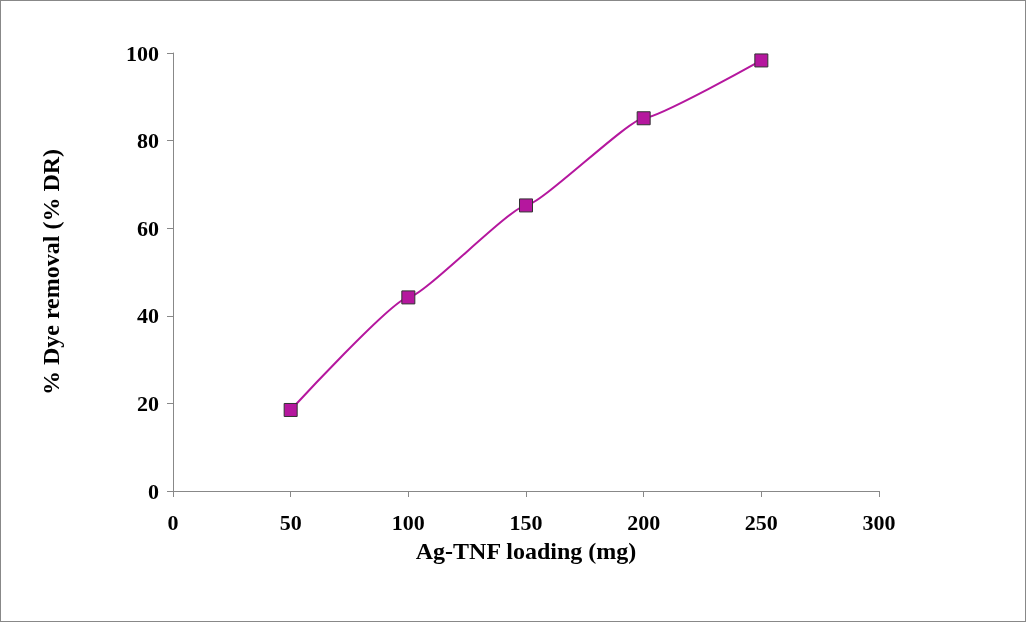  I want to click on x-tick-label: 150, so click(526, 522).